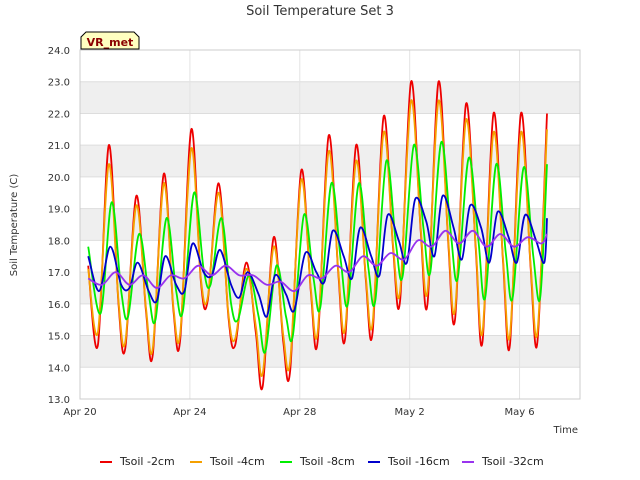 The height and width of the screenshot is (480, 640). What do you see at coordinates (14, 225) in the screenshot?
I see `y-axis-label: Soil Temperature (C)` at bounding box center [14, 225].